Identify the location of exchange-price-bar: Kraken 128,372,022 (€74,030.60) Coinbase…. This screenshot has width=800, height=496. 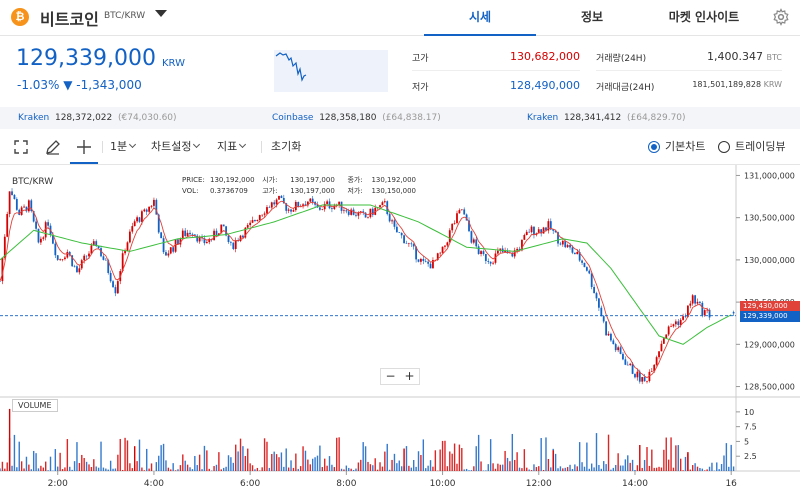
(400, 118).